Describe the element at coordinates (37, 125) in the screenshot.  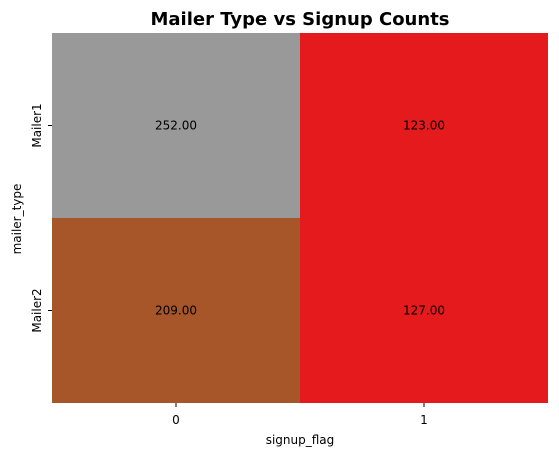
I see `y-tick-label: Mailer1` at that location.